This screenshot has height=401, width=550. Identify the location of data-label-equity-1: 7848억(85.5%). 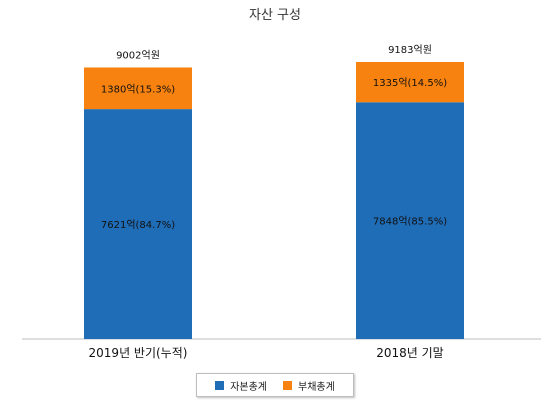
(410, 222).